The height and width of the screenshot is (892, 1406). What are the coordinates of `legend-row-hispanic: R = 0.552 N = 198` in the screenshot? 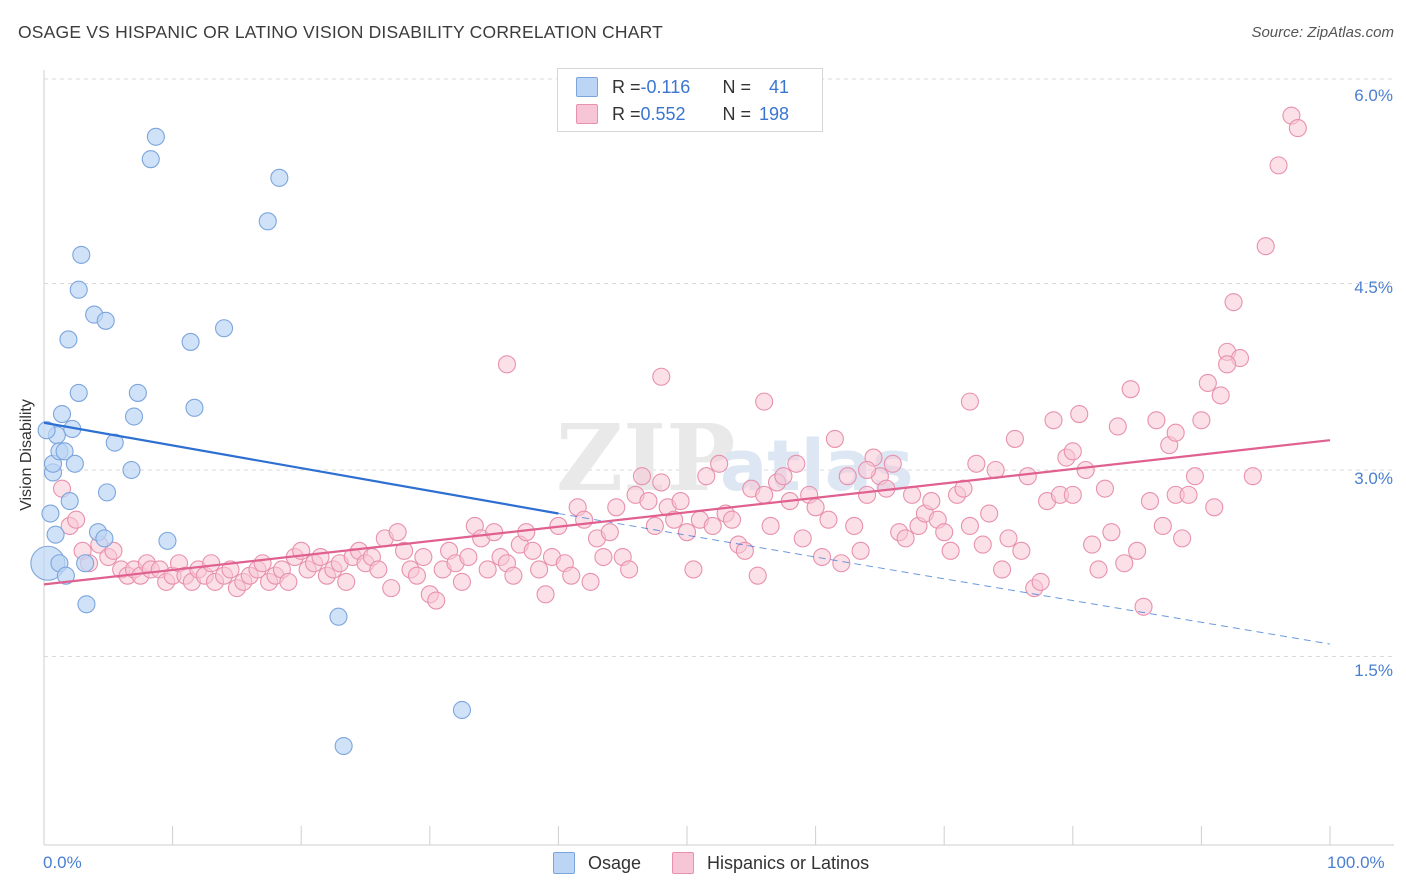 It's located at (682, 114).